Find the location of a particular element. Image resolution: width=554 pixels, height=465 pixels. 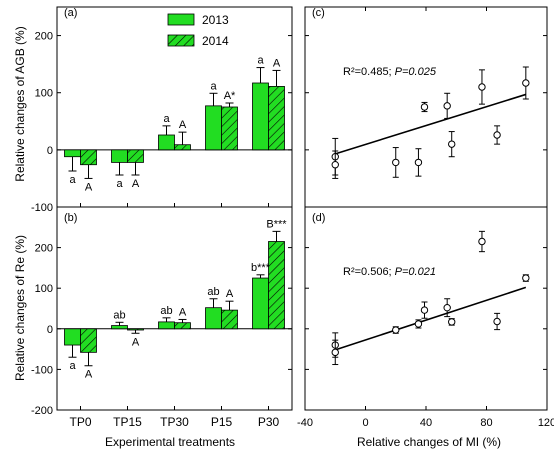

xtick-label-d: 120 is located at coordinates (546, 423).